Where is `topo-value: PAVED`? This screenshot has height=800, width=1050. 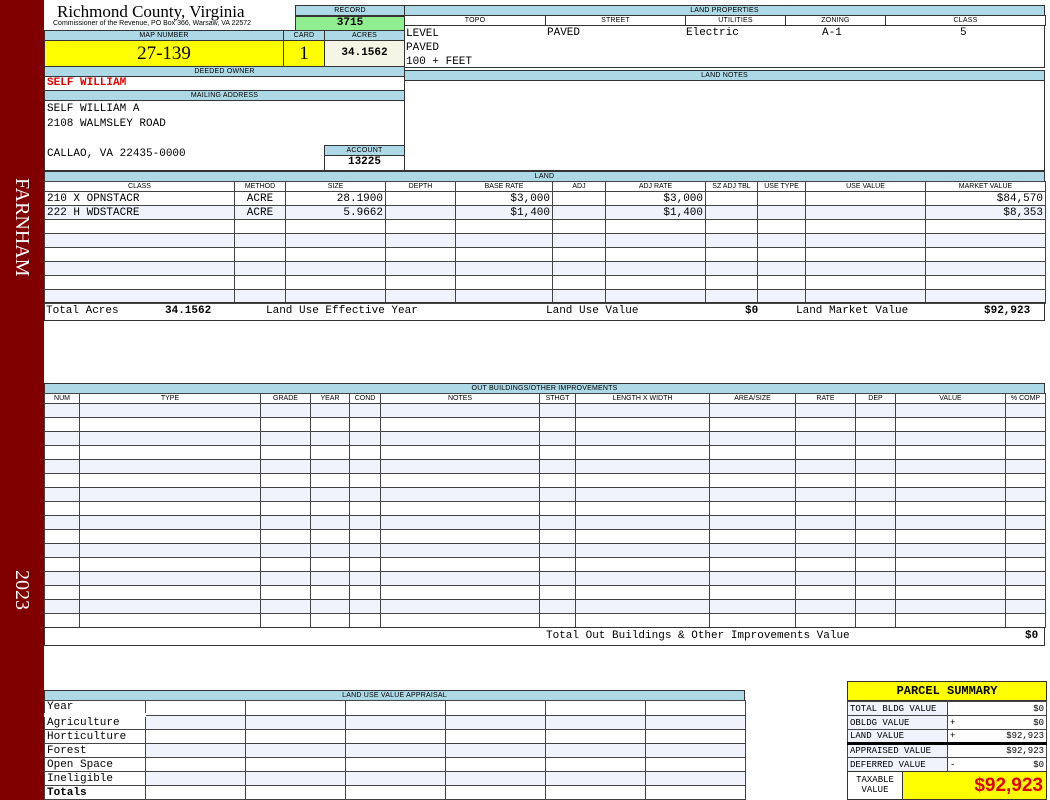
topo-value: PAVED is located at coordinates (423, 48).